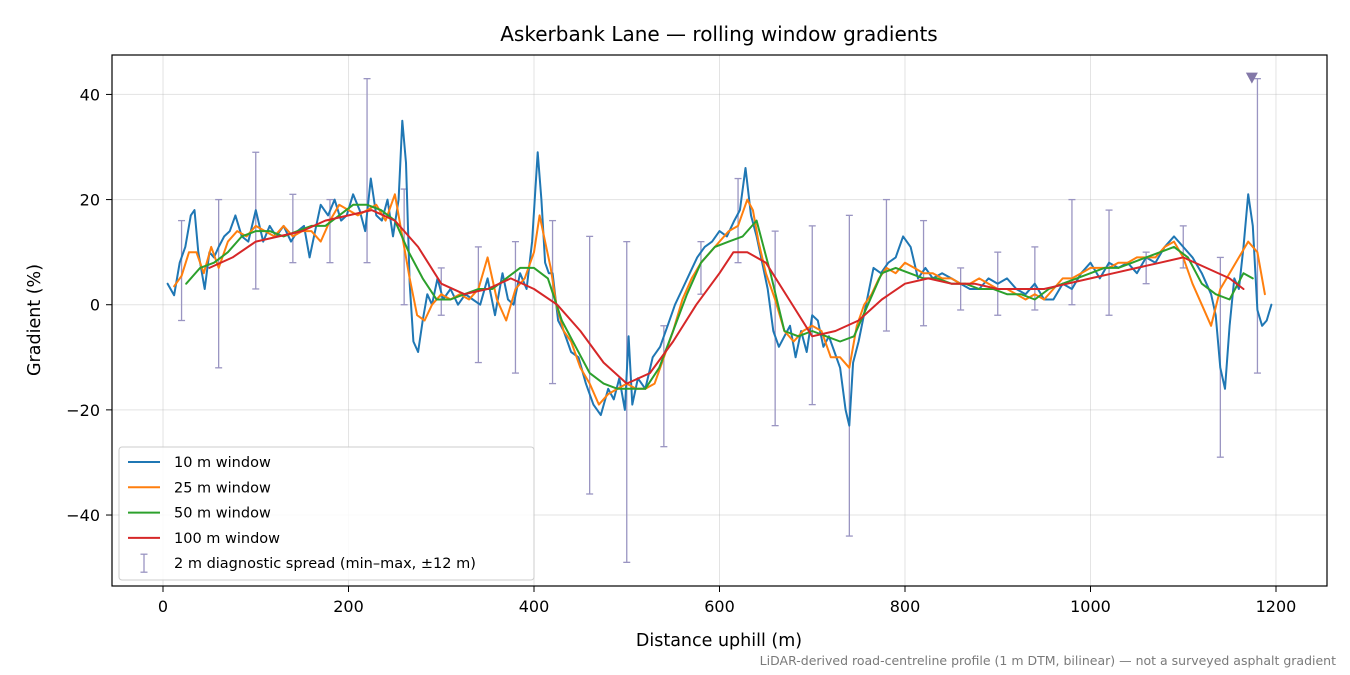  Describe the element at coordinates (90, 94) in the screenshot. I see `y-tick-label: 40` at that location.